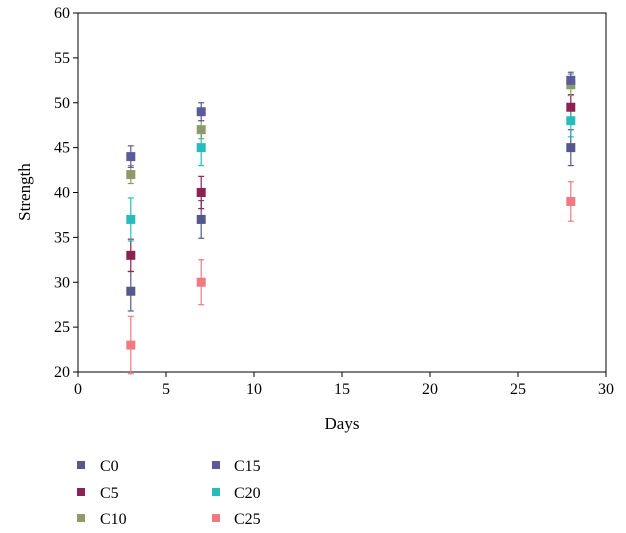 This screenshot has width=626, height=533. What do you see at coordinates (62, 58) in the screenshot?
I see `y-tick-label: 55` at bounding box center [62, 58].